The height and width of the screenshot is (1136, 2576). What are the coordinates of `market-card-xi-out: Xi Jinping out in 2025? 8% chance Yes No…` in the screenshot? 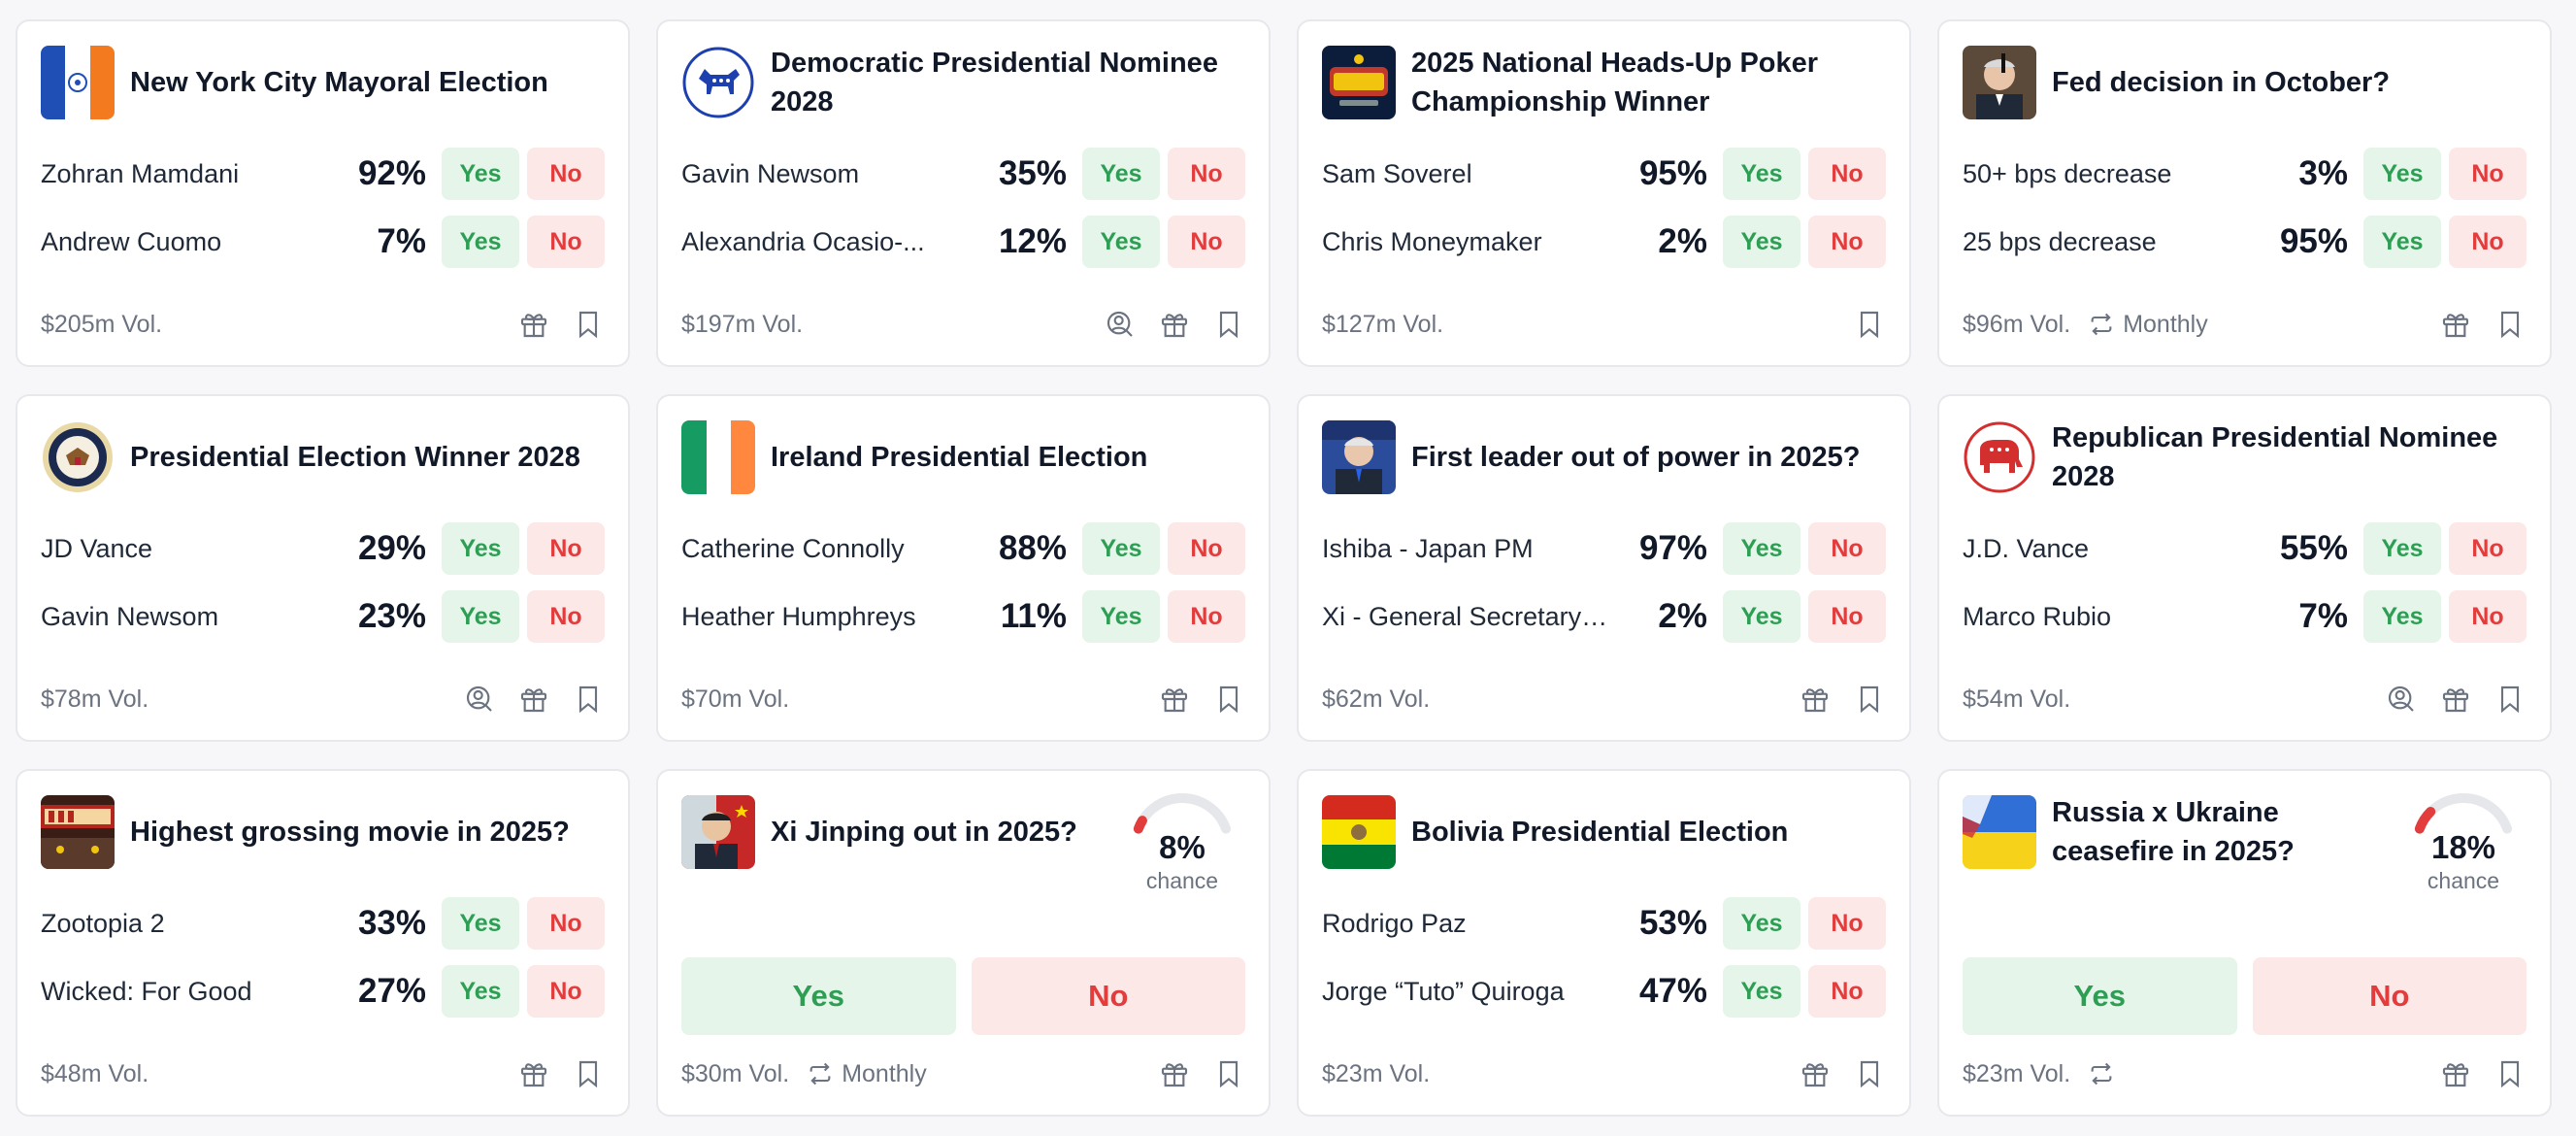 It's located at (963, 943).